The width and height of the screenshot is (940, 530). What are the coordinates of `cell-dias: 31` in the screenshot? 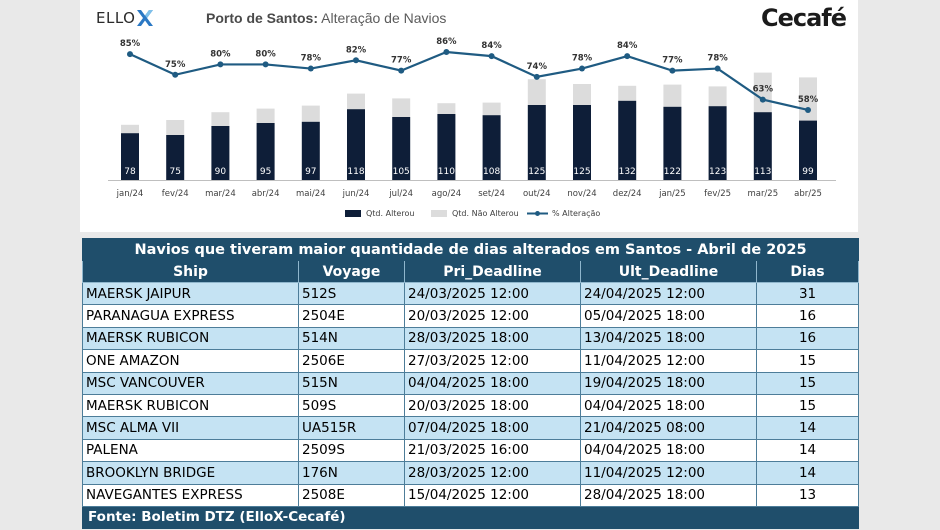 It's located at (807, 293).